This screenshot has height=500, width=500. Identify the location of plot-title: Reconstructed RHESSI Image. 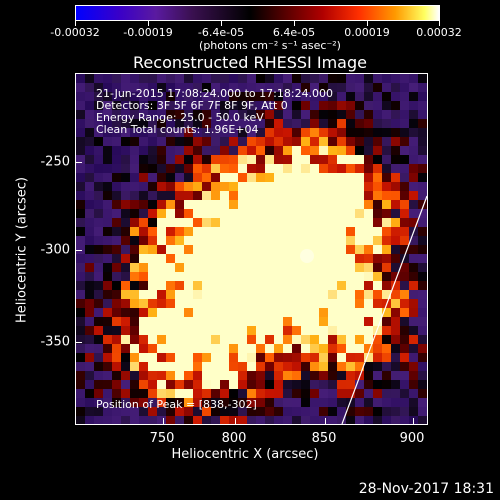
(250, 62).